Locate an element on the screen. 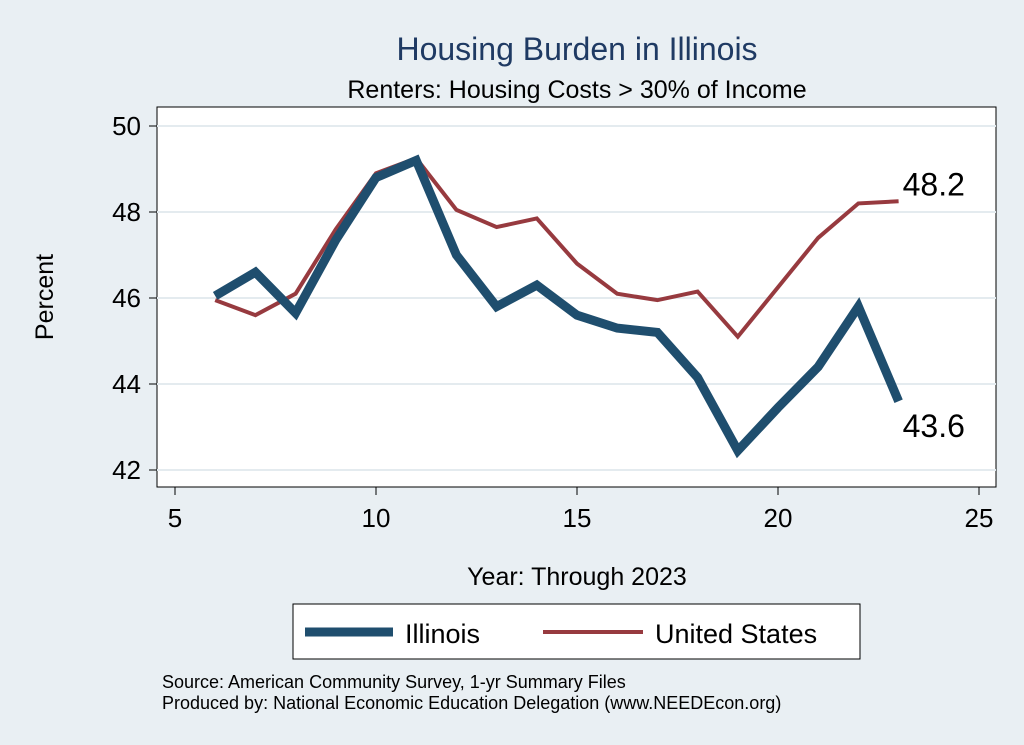 The width and height of the screenshot is (1024, 745). chart-title: Housing Burden in Illinois is located at coordinates (576, 49).